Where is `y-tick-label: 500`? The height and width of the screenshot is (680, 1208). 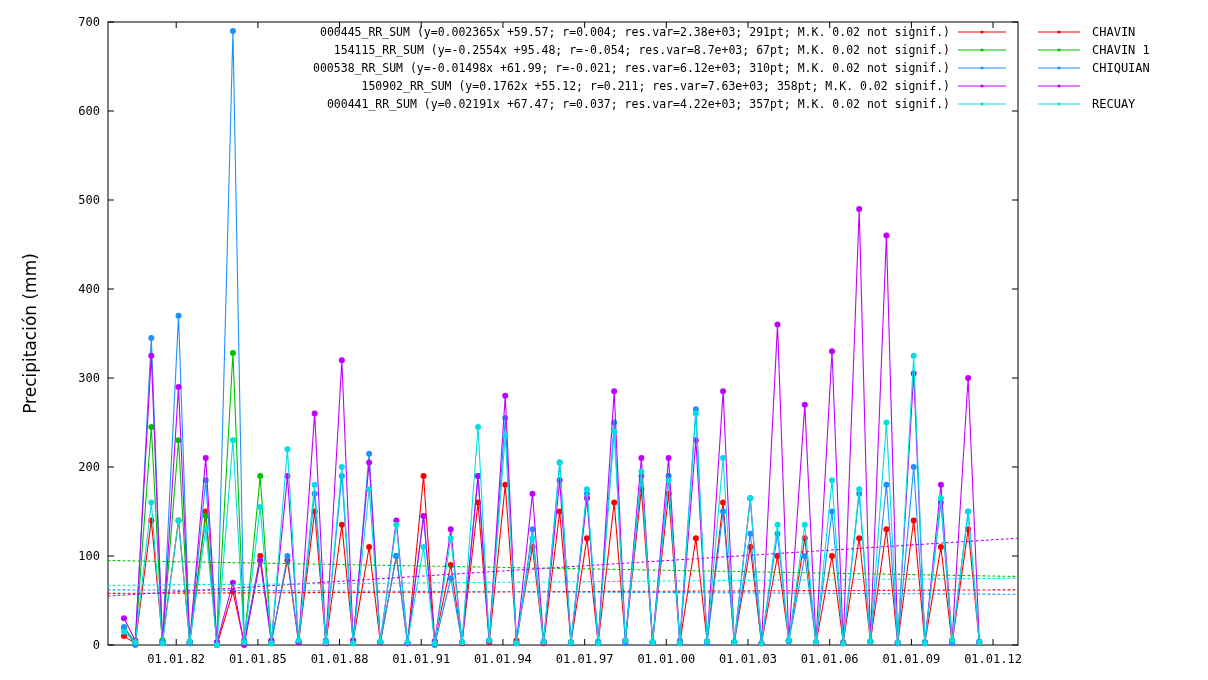
y-tick-label: 500 is located at coordinates (89, 200).